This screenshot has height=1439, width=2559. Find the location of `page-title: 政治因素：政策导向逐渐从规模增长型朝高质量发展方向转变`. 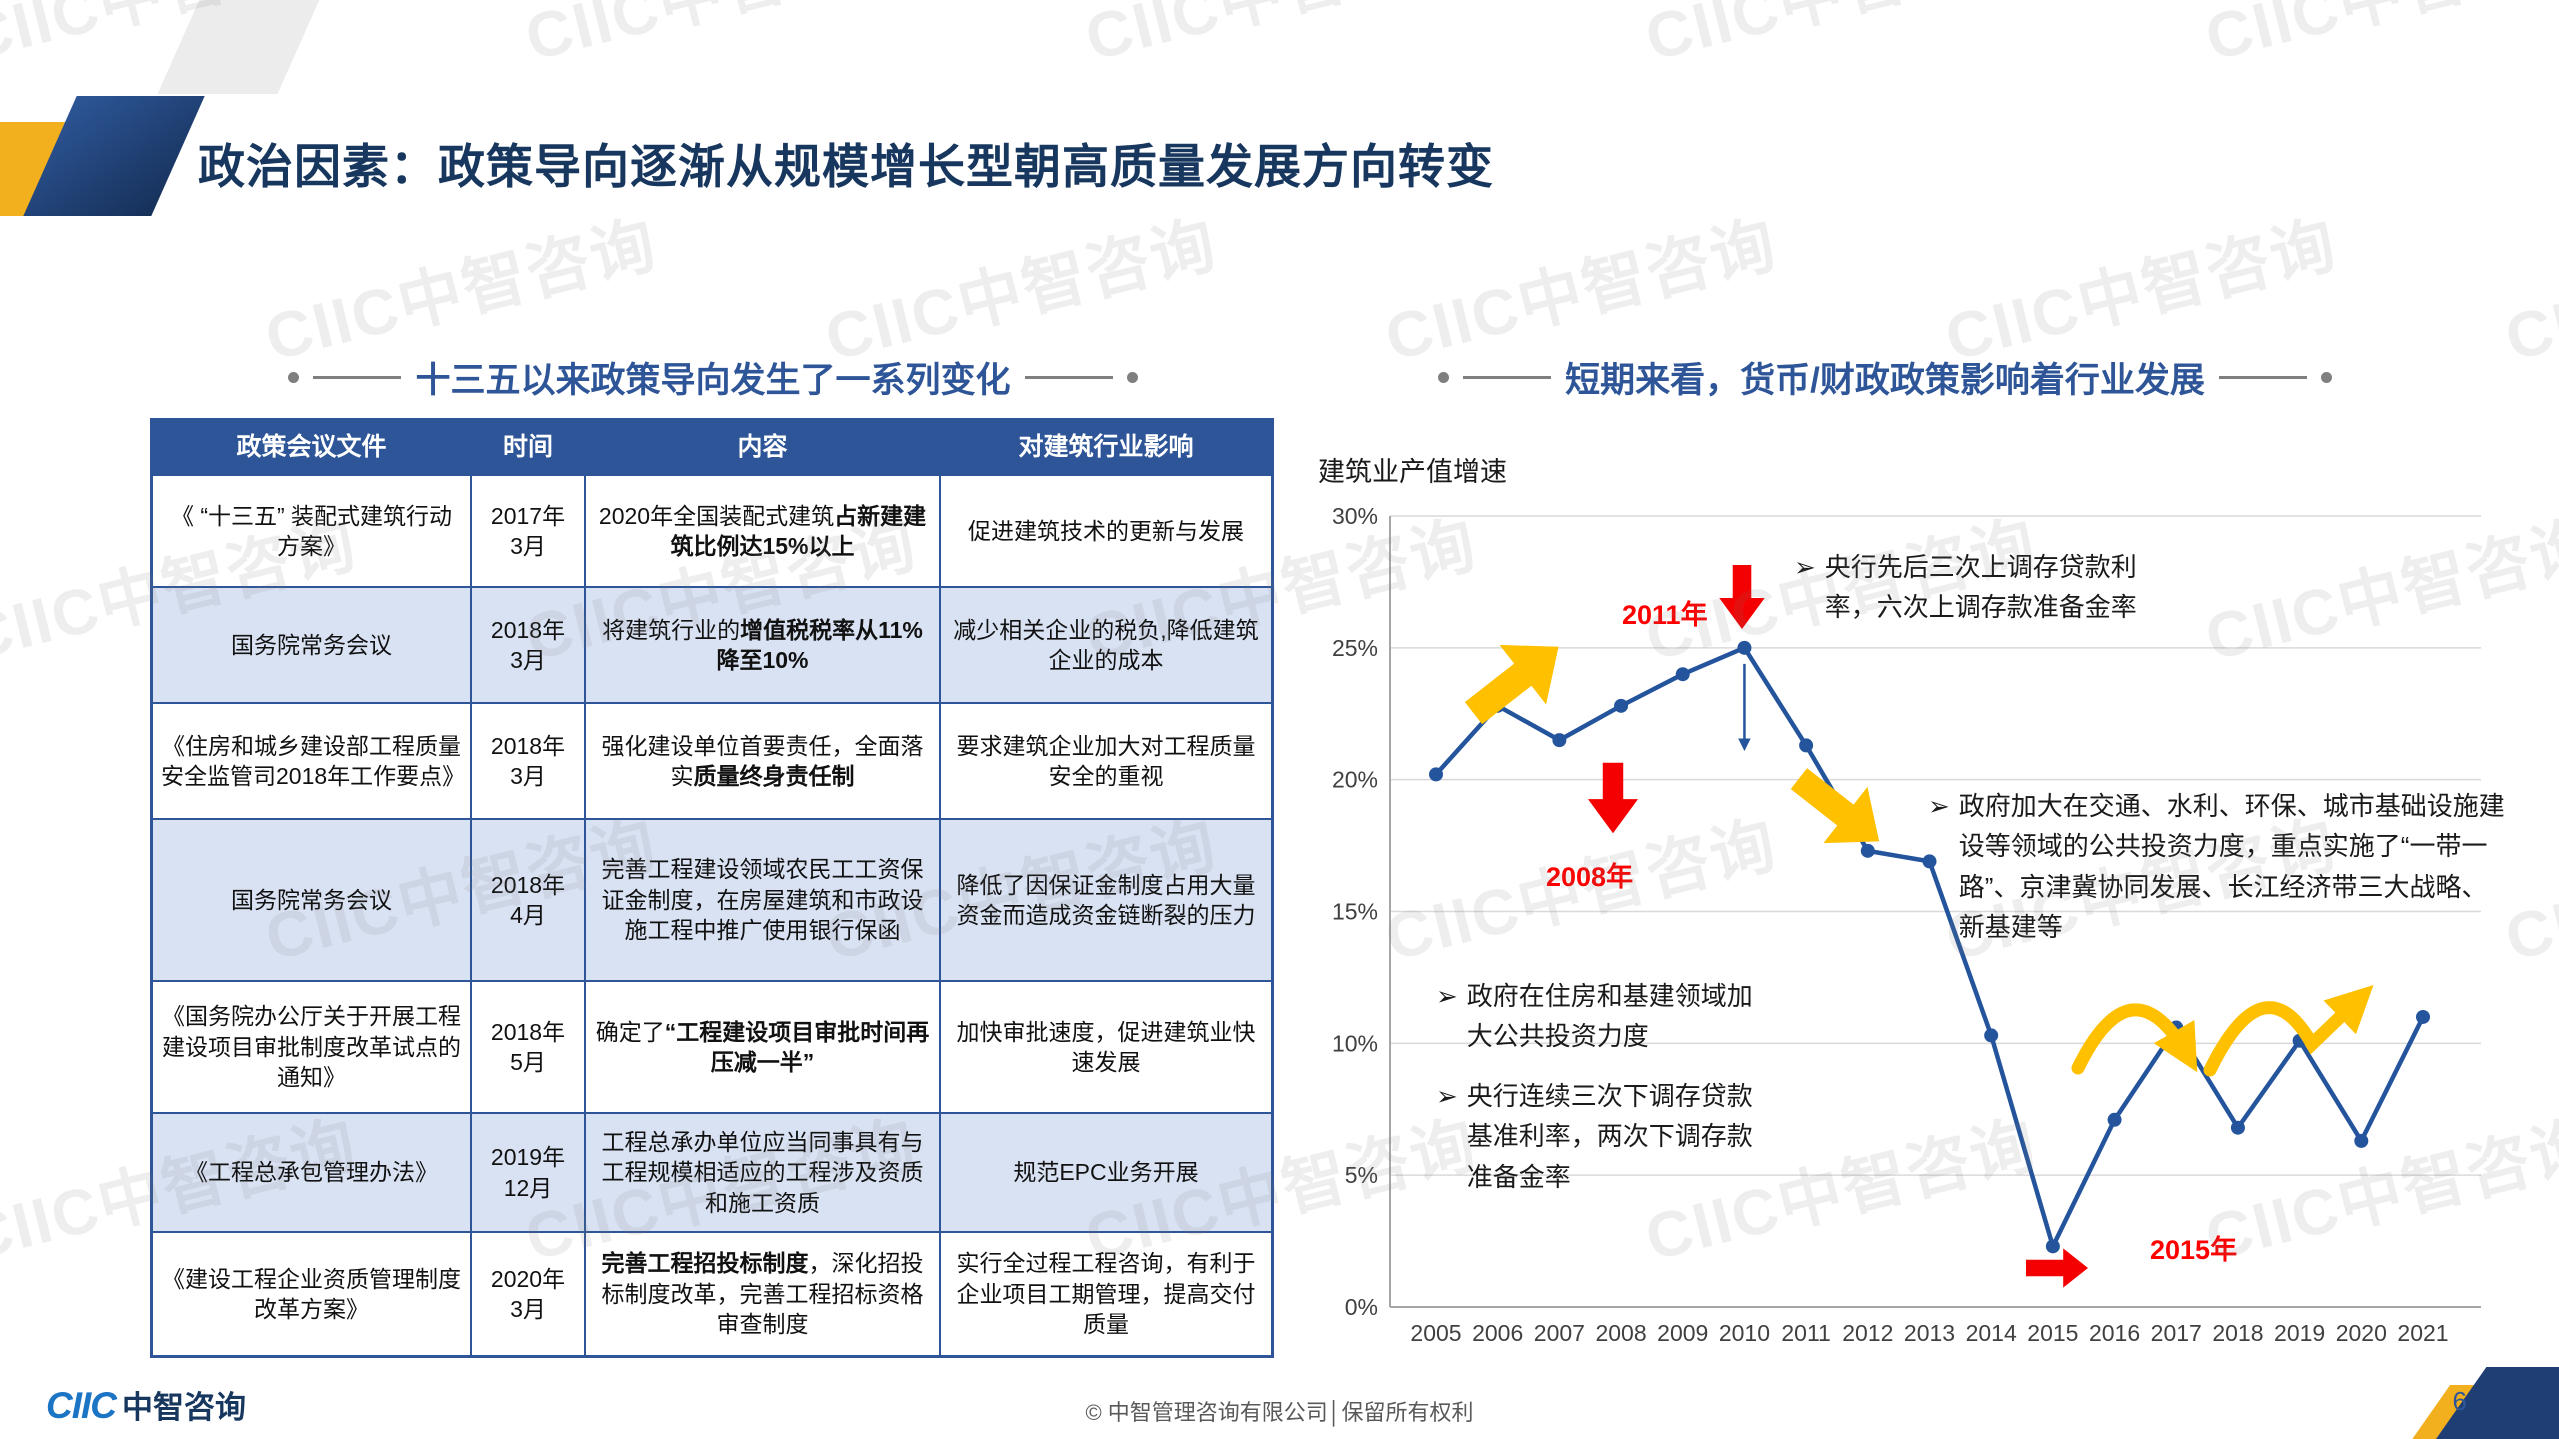

page-title: 政治因素：政策导向逐渐从规模增长型朝高质量发展方向转变 is located at coordinates (846, 166).